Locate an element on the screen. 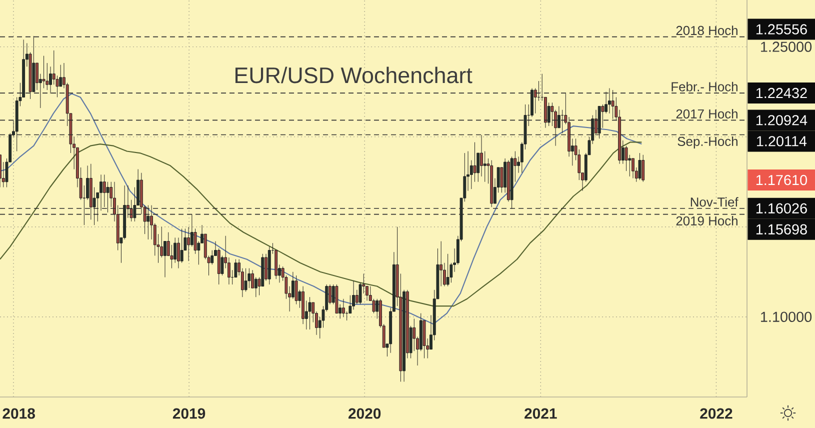  ref-line-label: Febr.- Hoch is located at coordinates (705, 87).